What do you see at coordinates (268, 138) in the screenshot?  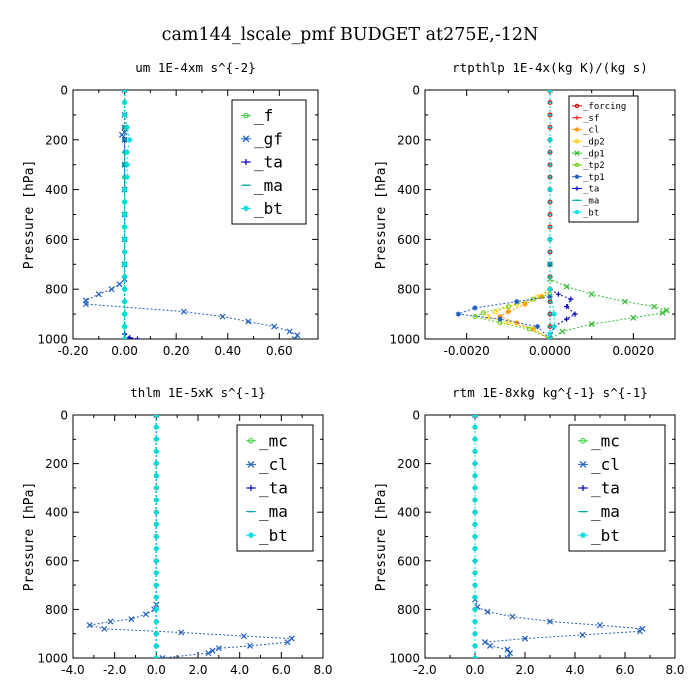 I see `legend-label: _gf` at bounding box center [268, 138].